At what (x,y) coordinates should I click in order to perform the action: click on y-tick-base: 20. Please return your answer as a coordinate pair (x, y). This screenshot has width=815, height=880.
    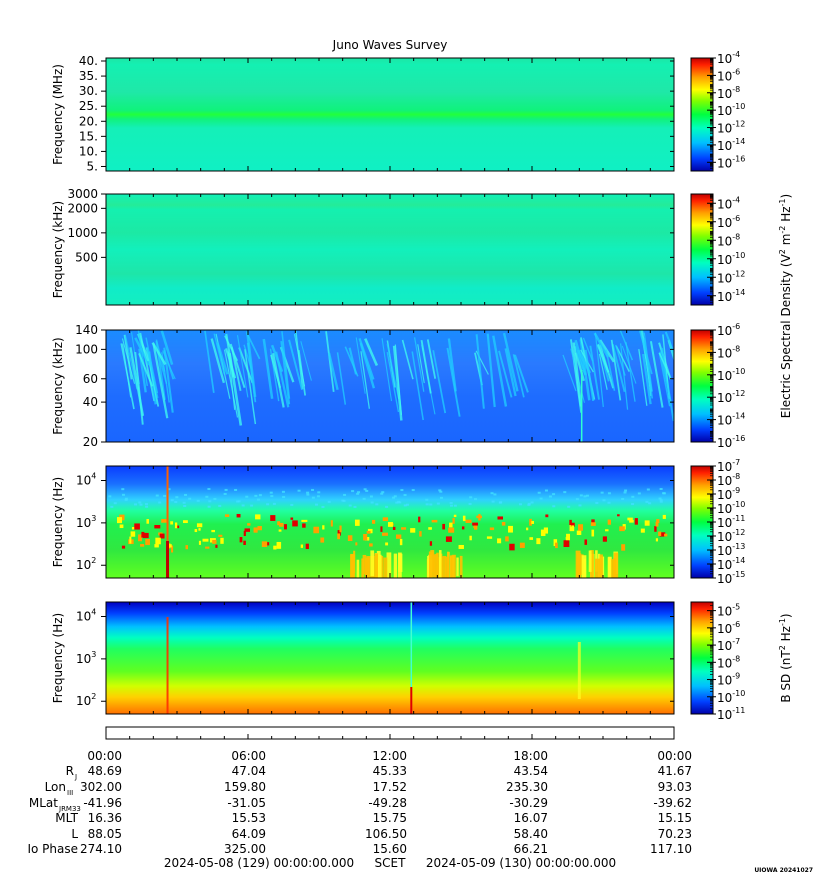
    Looking at the image, I should click on (90, 442).